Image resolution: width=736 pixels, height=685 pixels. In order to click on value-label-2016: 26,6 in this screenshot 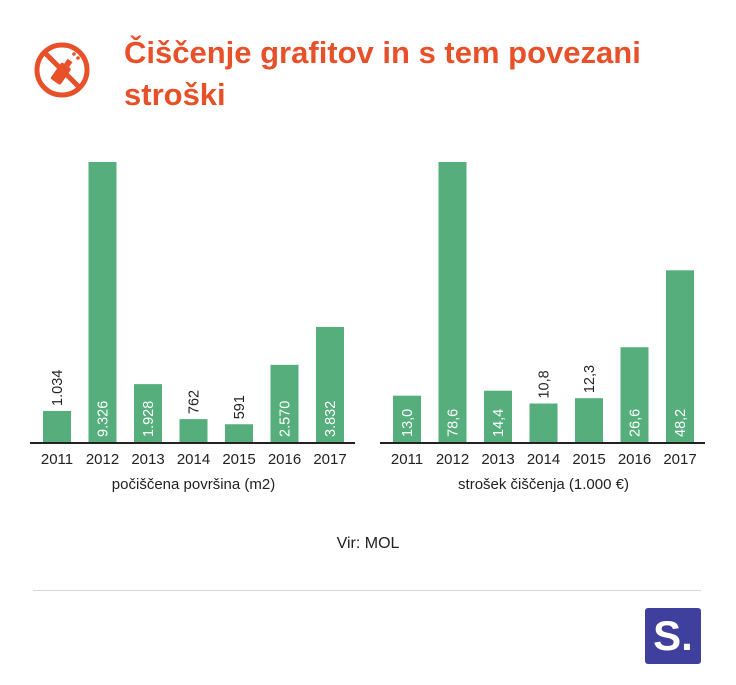, I will do `click(636, 423)`.